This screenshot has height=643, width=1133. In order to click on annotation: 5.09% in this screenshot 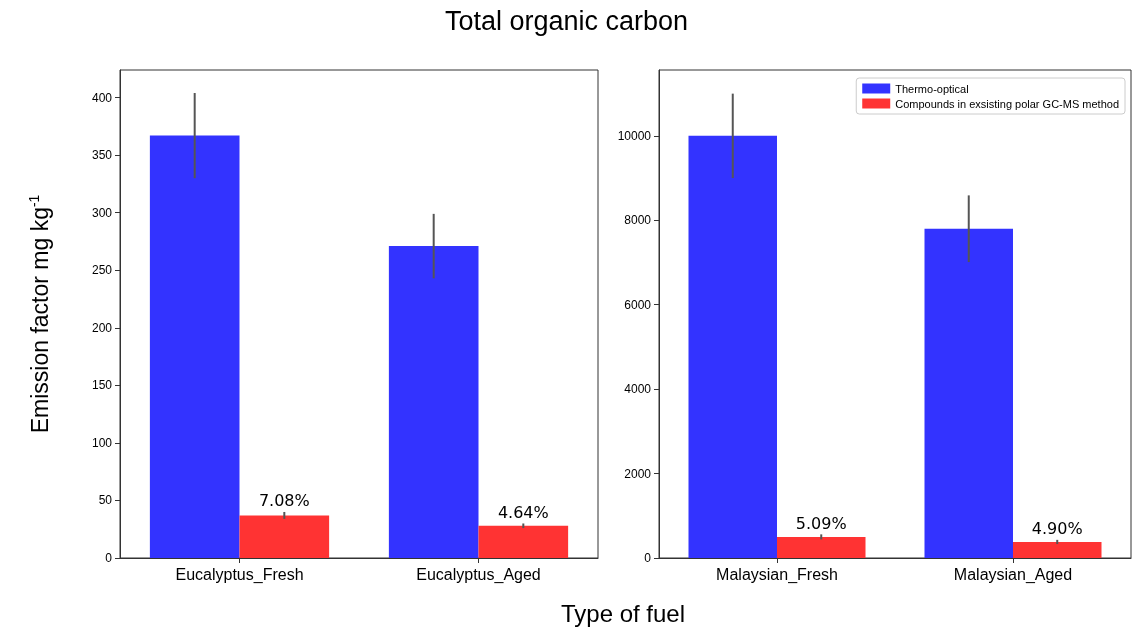, I will do `click(821, 523)`.